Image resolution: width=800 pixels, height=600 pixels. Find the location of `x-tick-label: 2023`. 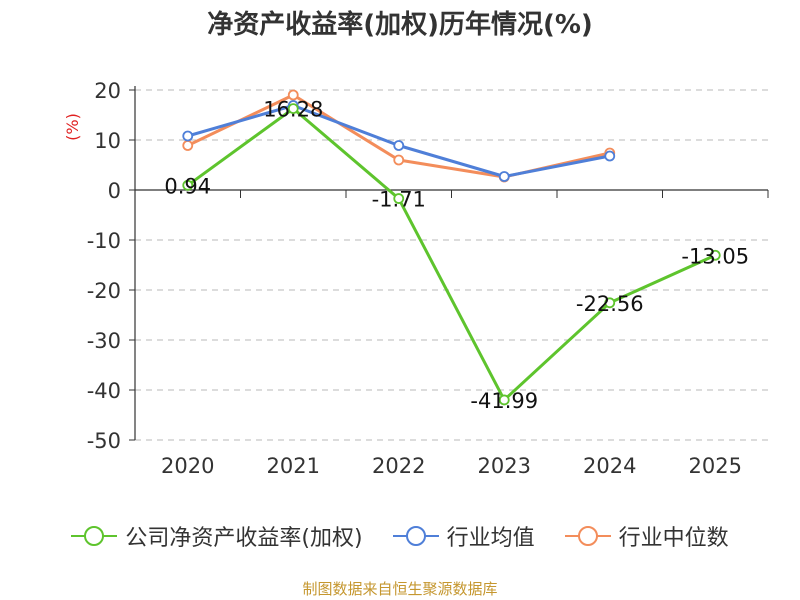

x-tick-label: 2023 is located at coordinates (504, 466).